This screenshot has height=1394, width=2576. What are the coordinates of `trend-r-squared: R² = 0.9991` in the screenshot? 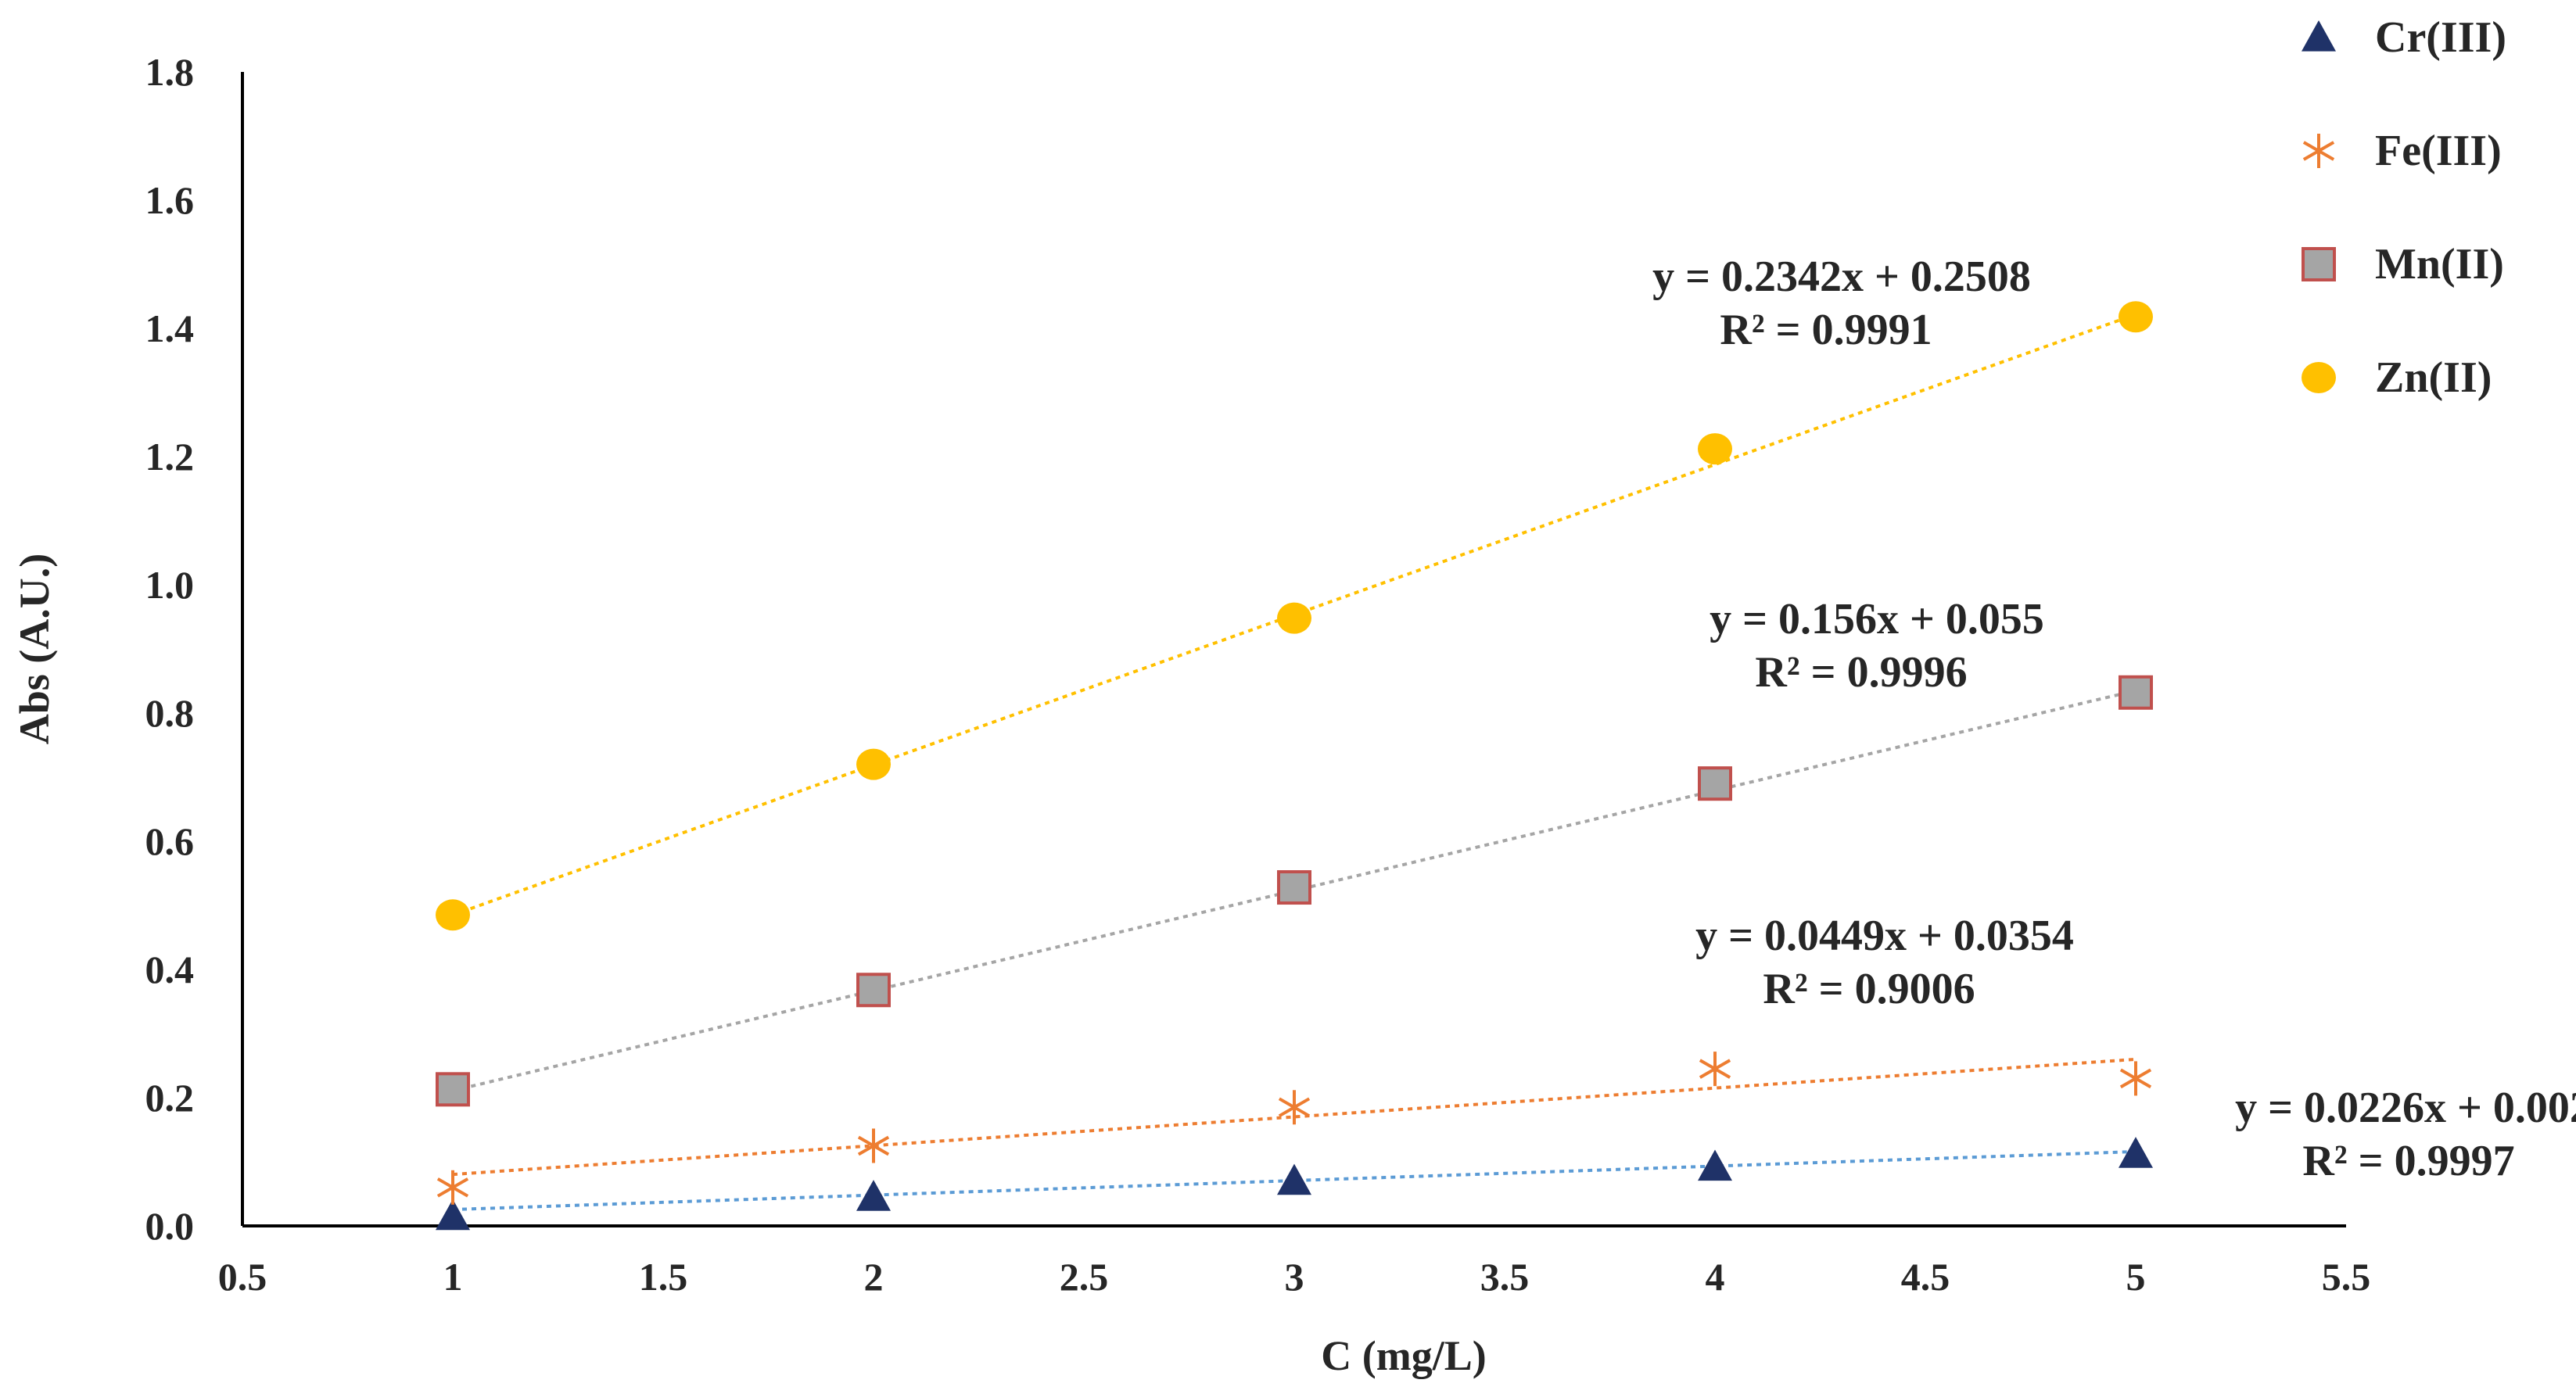 It's located at (1826, 330).